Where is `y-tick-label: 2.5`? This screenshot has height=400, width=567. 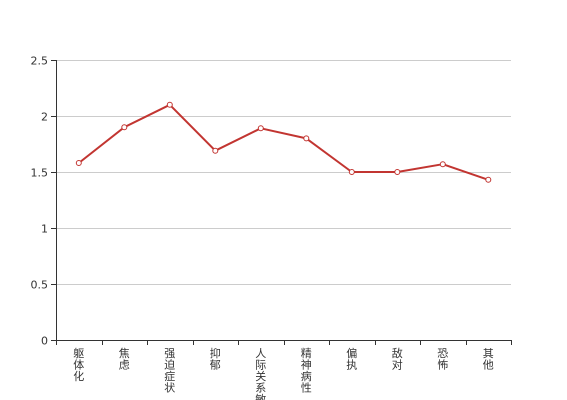 y-tick-label: 2.5 is located at coordinates (40, 61).